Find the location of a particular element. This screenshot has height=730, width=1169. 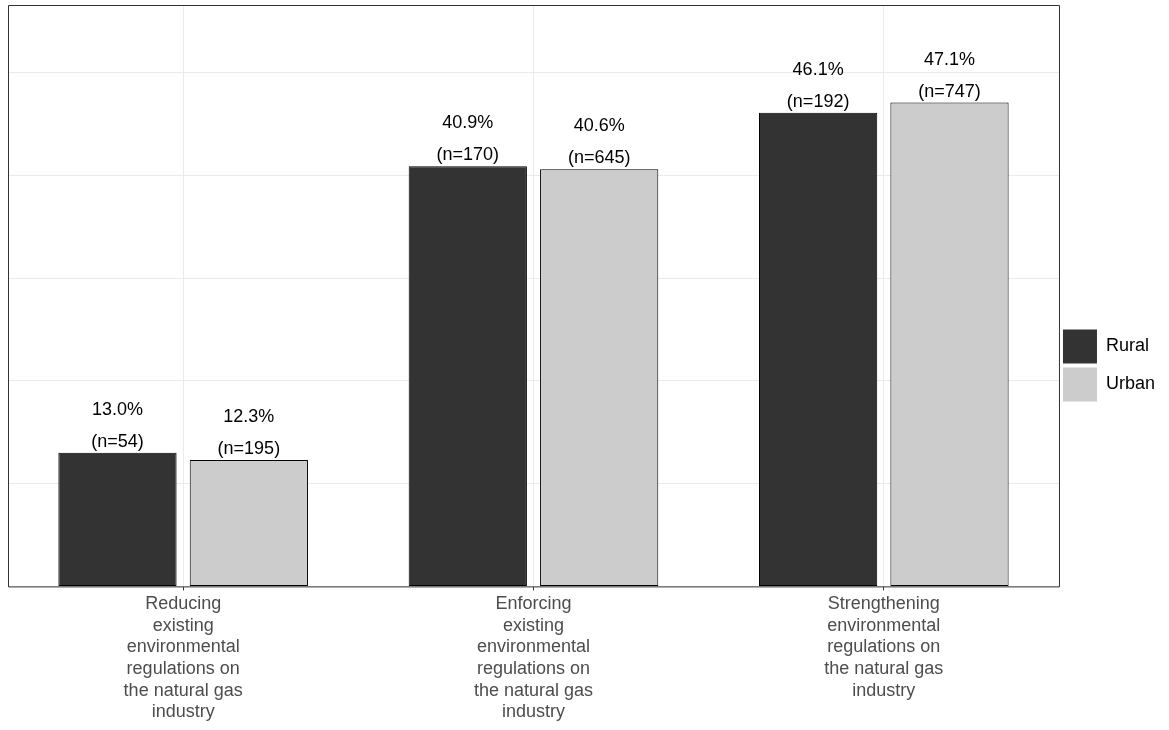

x-tick-label: Enforcing existing environmental regulations on the natural gas industry is located at coordinates (533, 657).